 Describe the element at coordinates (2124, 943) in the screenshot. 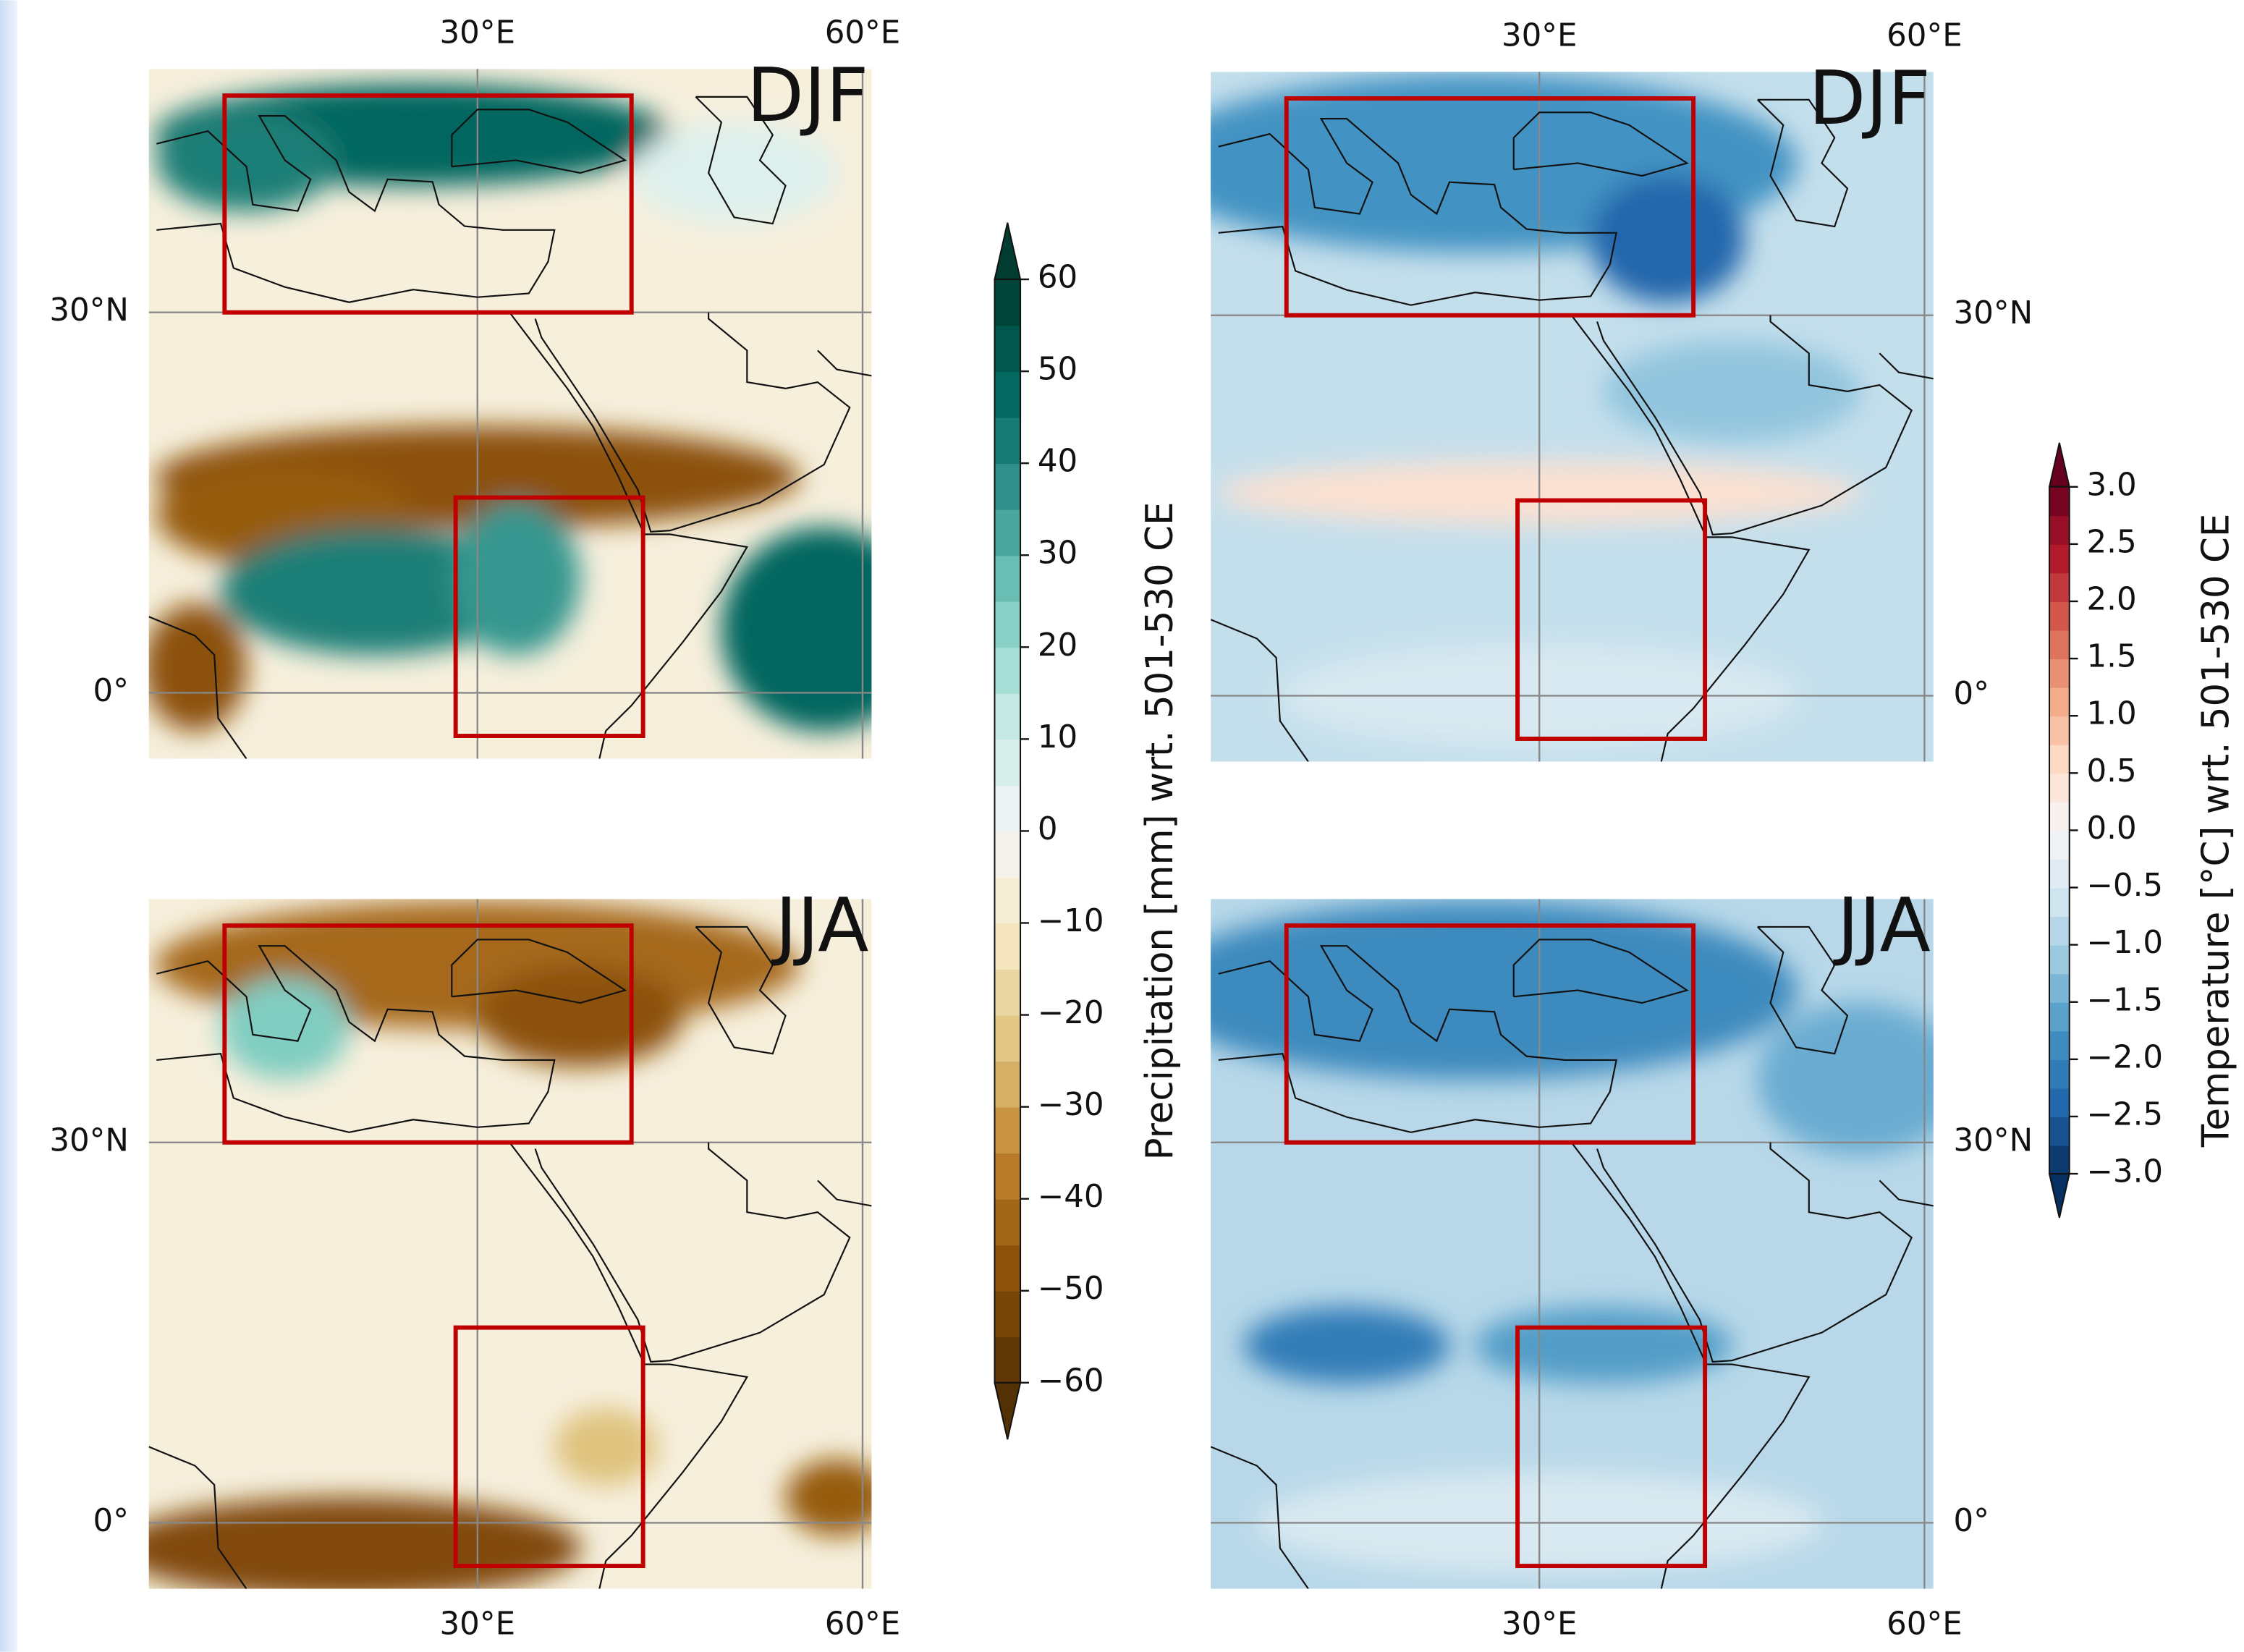

I see `colorbar-tick-label: −1.0` at that location.